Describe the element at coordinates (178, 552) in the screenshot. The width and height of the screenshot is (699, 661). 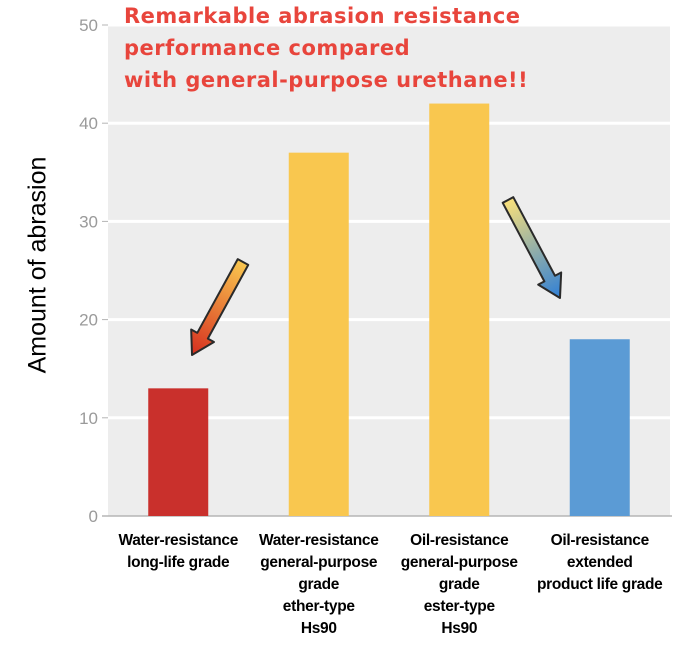
I see `x-category-label-0: Water-resistance long-life grade` at that location.